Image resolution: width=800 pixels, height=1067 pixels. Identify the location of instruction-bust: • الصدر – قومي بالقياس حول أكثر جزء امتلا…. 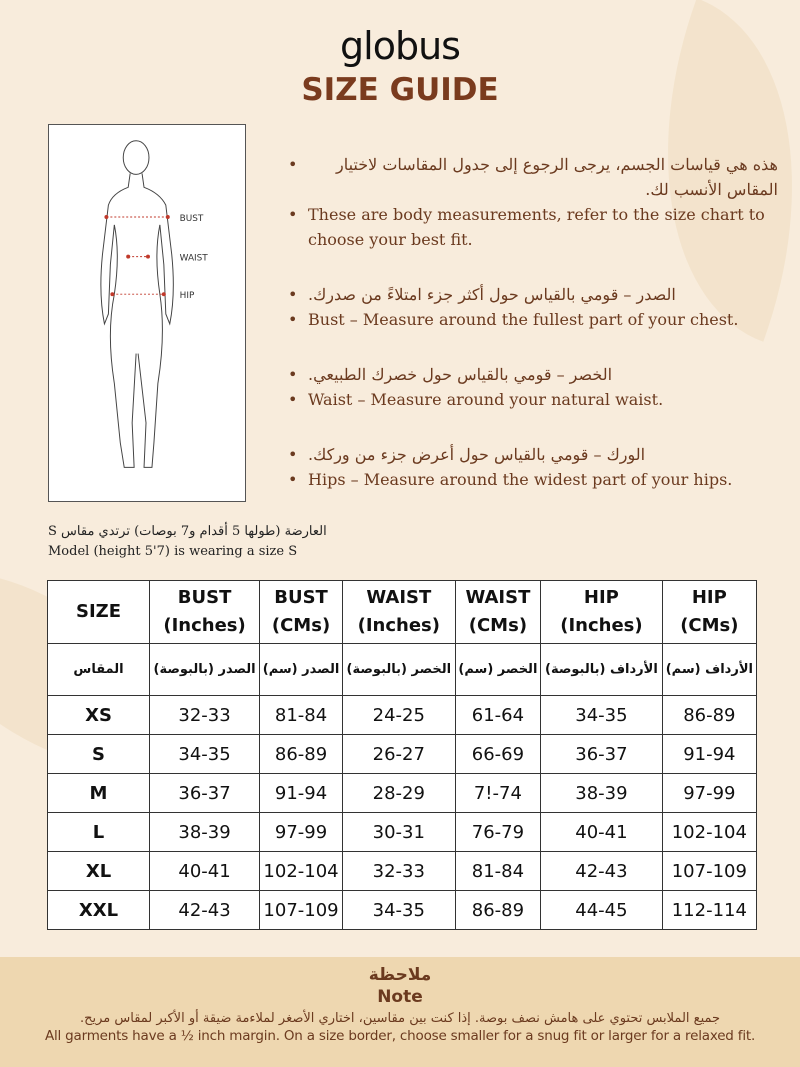
(533, 307).